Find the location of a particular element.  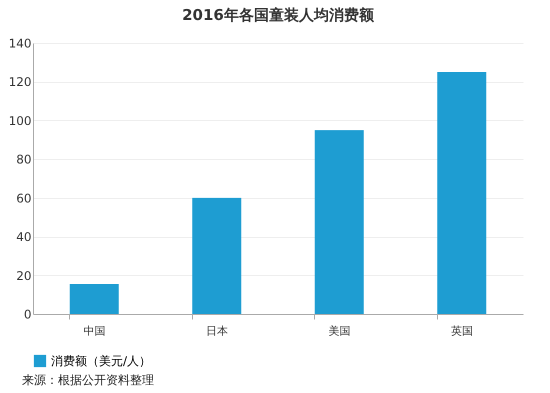

x-tick-label: 美国 is located at coordinates (339, 331).